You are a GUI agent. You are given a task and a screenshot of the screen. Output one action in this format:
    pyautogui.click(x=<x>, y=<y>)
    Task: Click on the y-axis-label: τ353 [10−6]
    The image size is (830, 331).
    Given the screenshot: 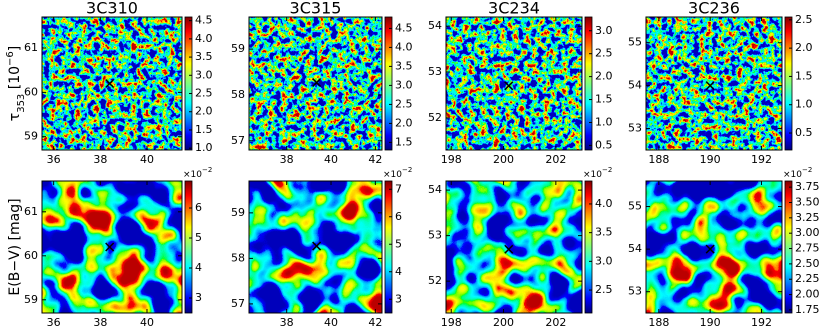 What is the action you would take?
    pyautogui.click(x=16, y=83)
    